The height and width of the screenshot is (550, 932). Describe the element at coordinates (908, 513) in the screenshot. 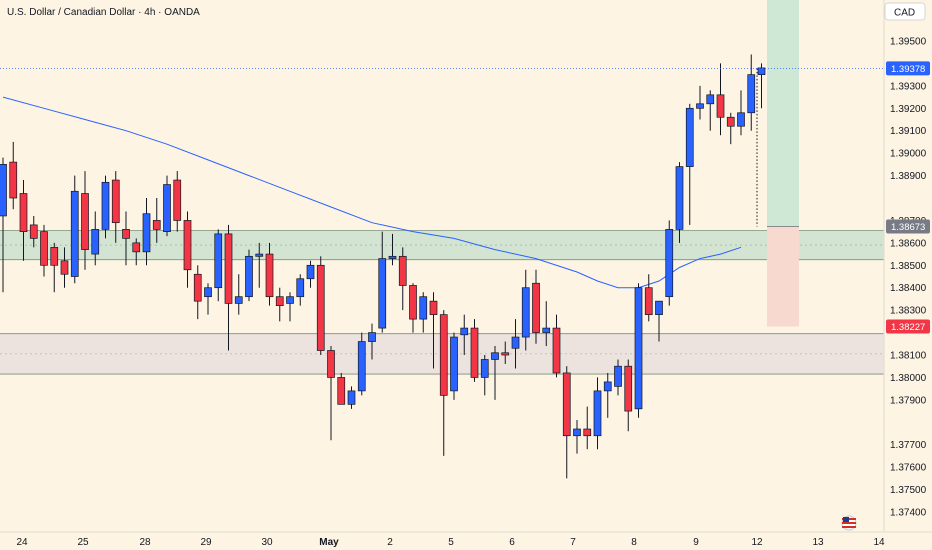

I see `price-tick-label: 1.37400` at that location.